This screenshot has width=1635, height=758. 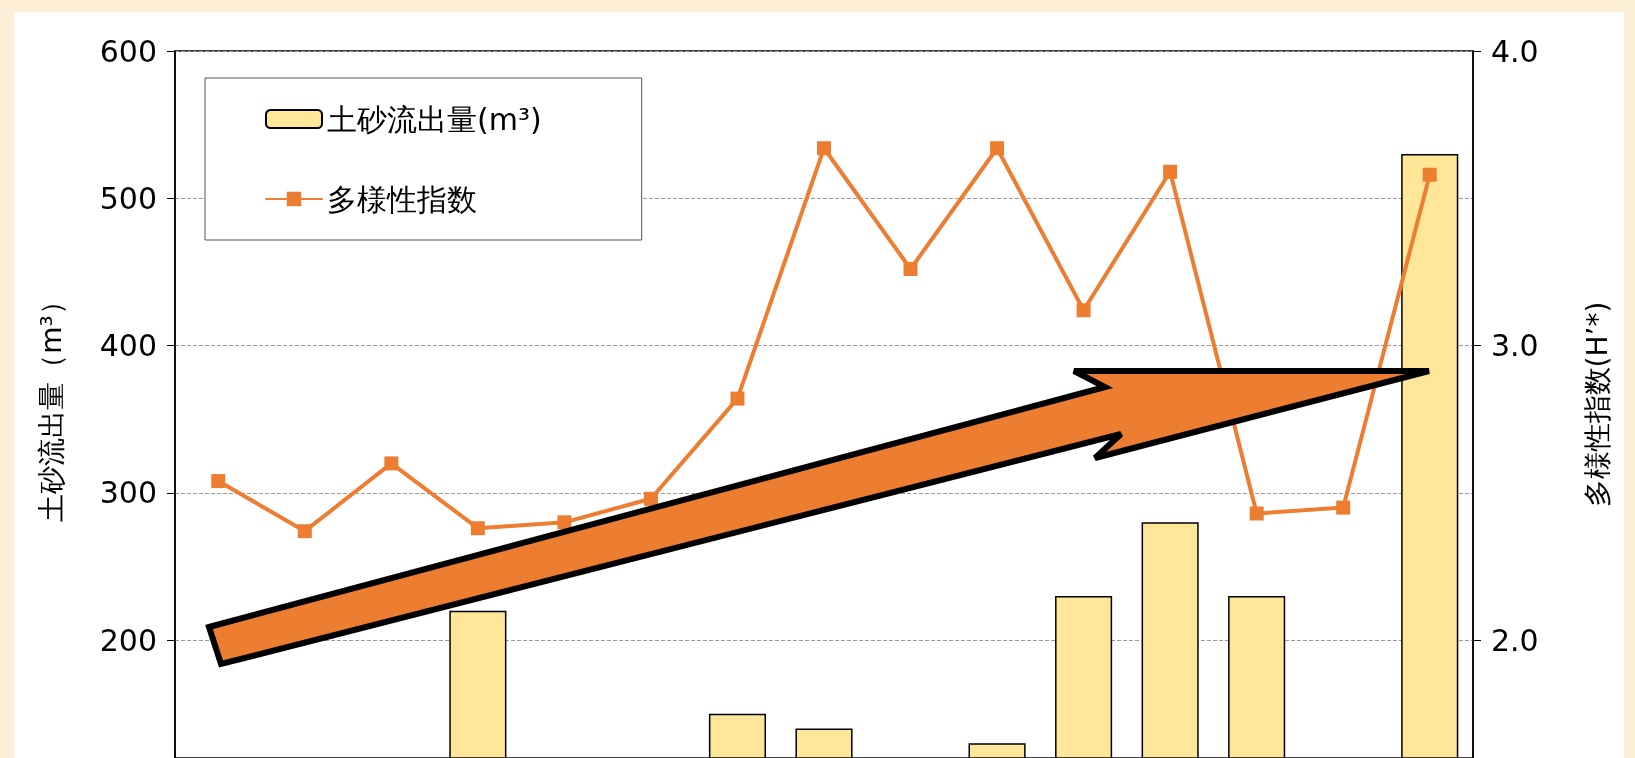 I want to click on y2-tick-label: 2.0, so click(x=1515, y=640).